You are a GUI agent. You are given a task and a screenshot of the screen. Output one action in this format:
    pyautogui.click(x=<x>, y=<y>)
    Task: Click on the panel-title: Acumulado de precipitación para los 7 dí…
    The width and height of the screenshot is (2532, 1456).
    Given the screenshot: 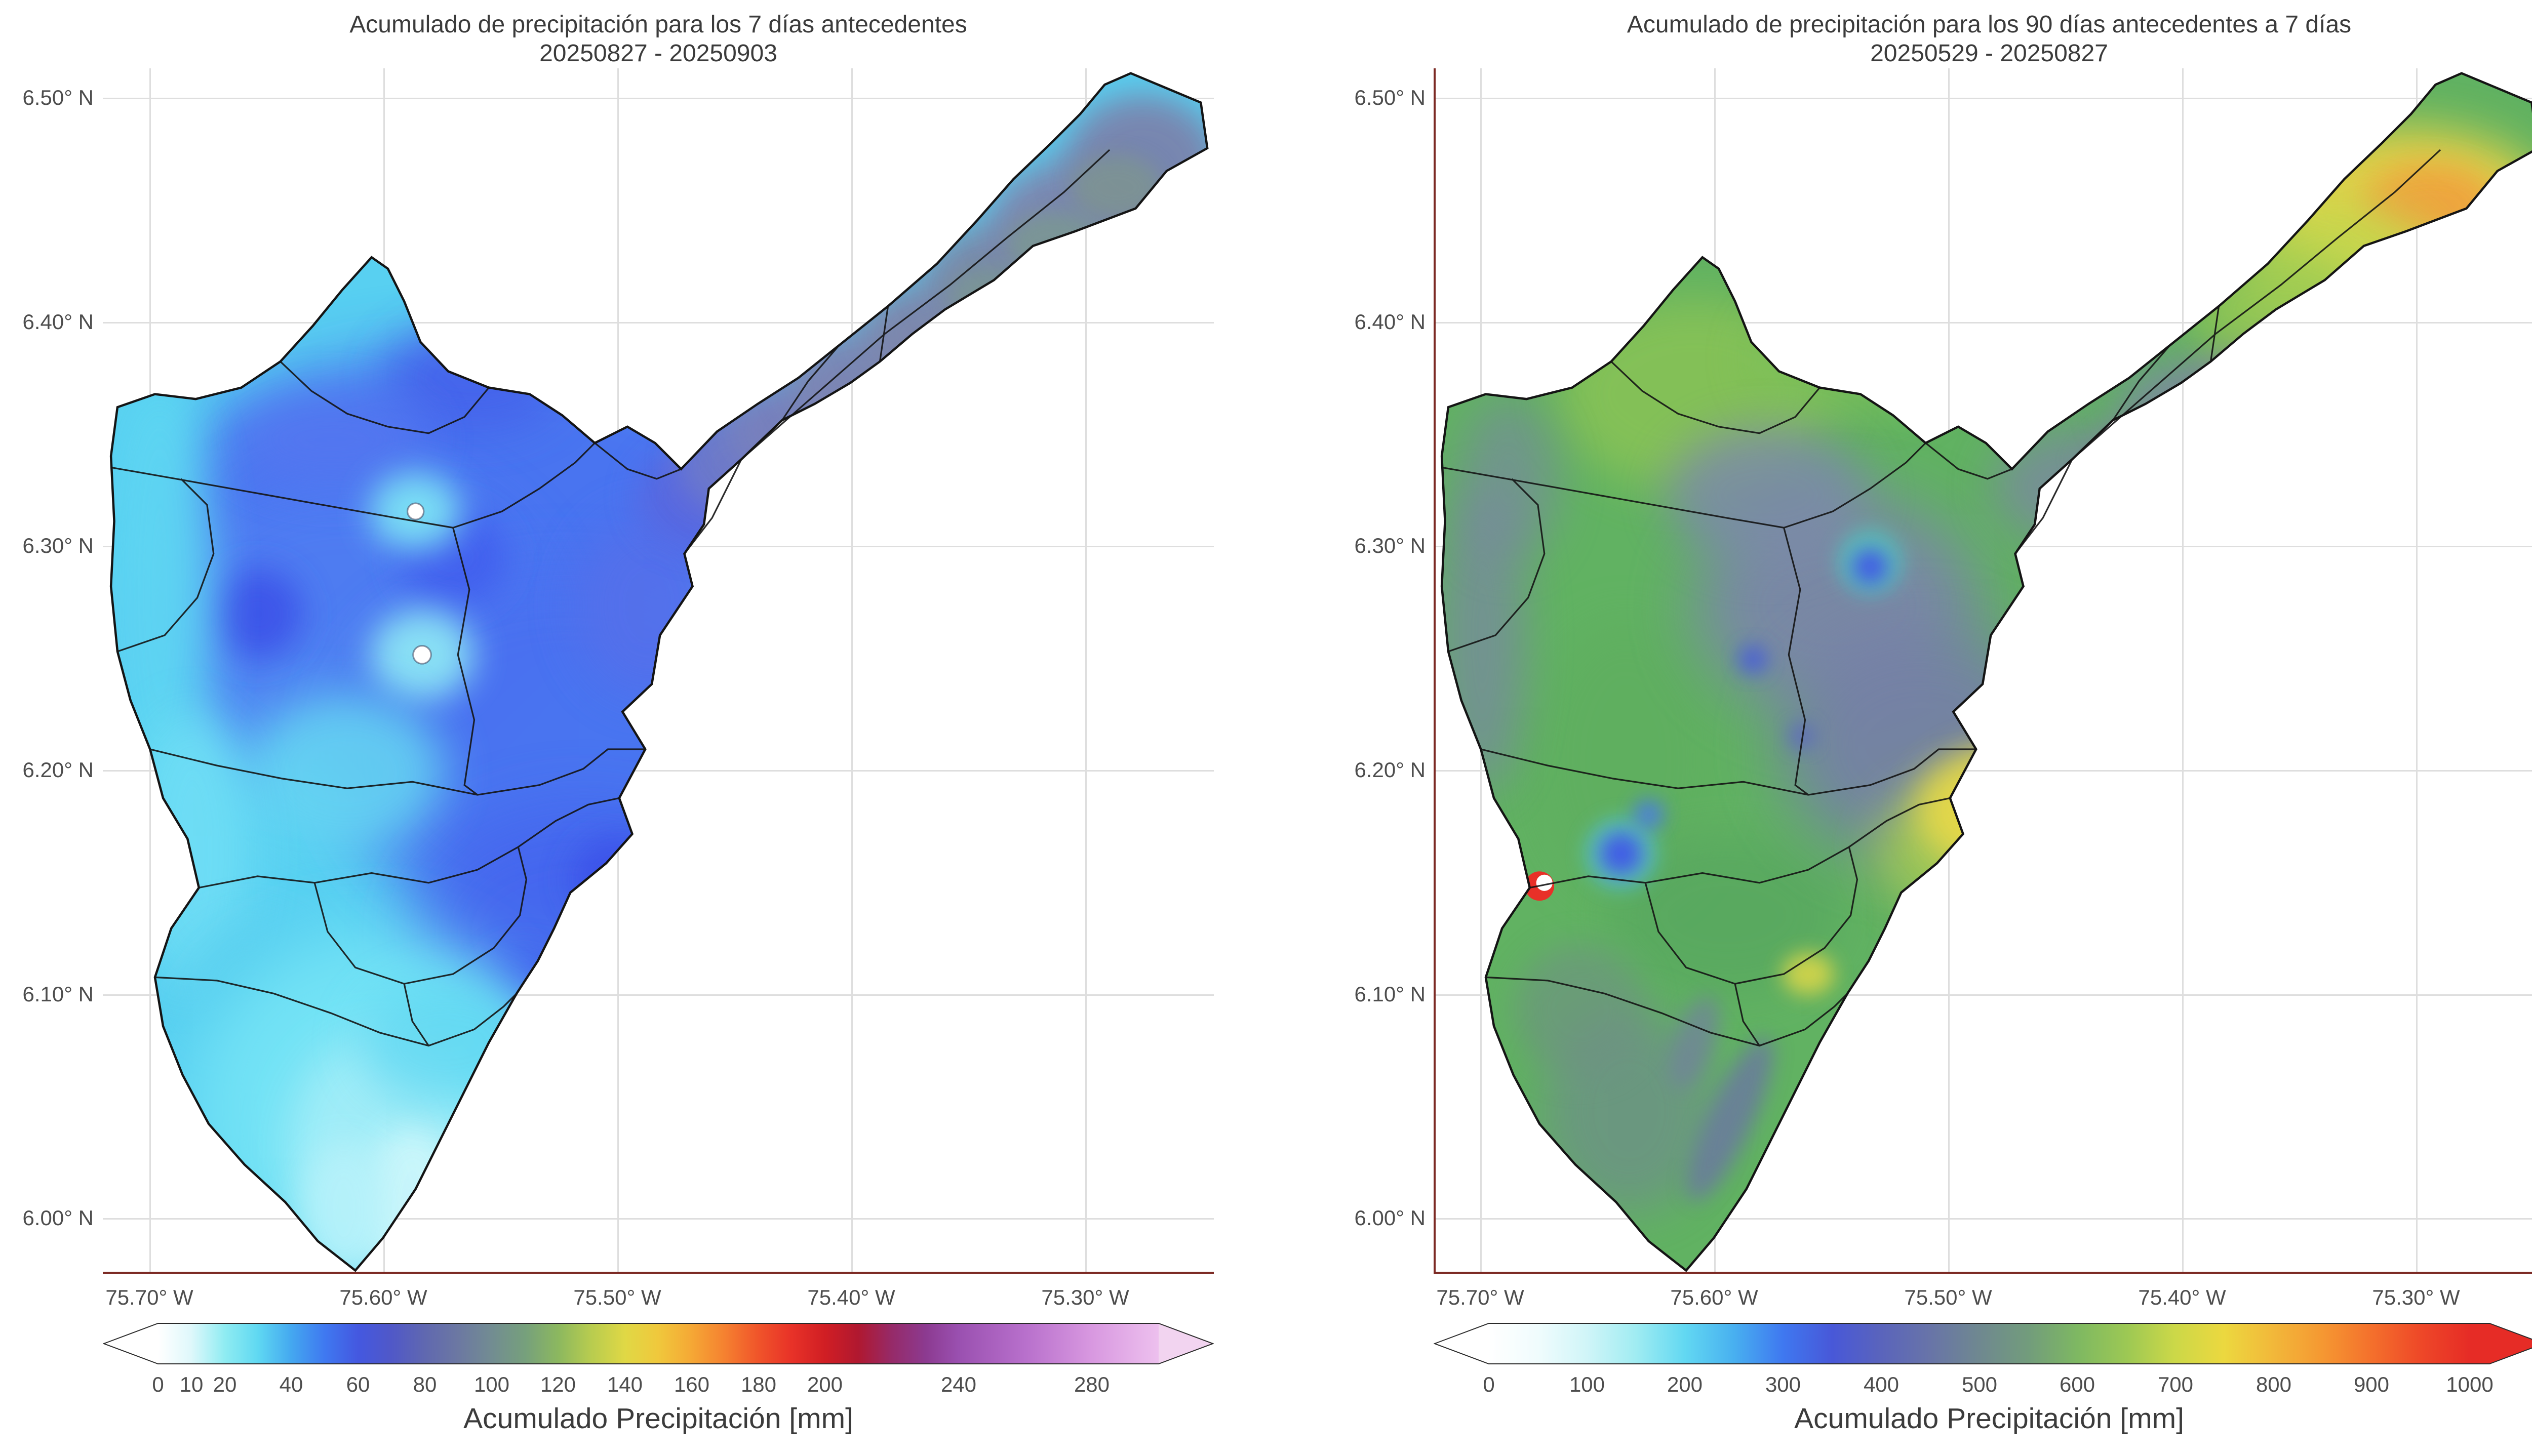 What is the action you would take?
    pyautogui.click(x=658, y=24)
    